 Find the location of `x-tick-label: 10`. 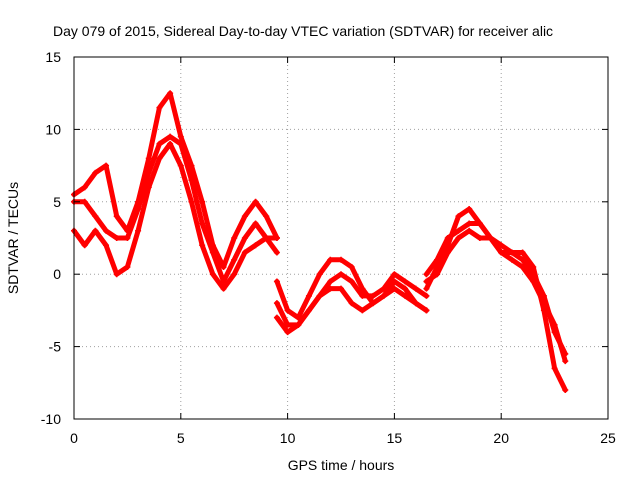

x-tick-label: 10 is located at coordinates (288, 438).